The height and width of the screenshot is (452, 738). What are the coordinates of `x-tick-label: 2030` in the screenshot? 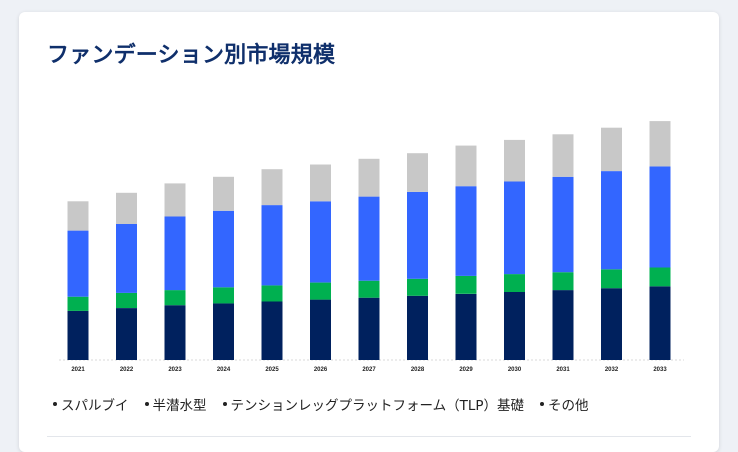 It's located at (515, 370).